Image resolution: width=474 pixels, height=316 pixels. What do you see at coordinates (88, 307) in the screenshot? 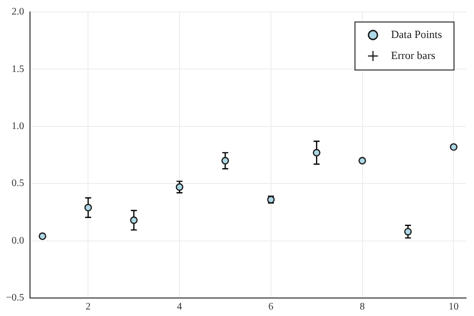
I see `x-tick-label: 2` at bounding box center [88, 307].